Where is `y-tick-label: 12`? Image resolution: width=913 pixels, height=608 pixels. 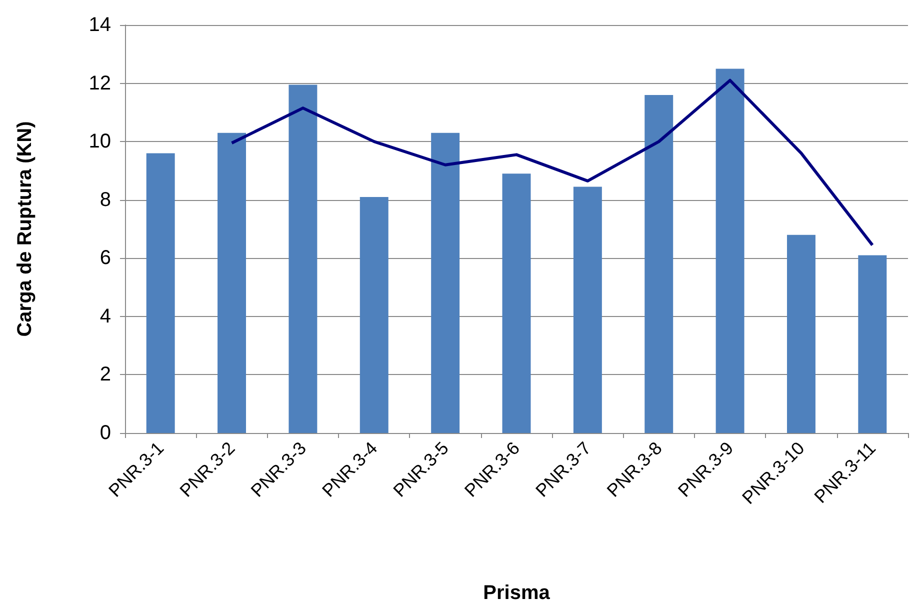
y-tick-label: 12 is located at coordinates (99, 83).